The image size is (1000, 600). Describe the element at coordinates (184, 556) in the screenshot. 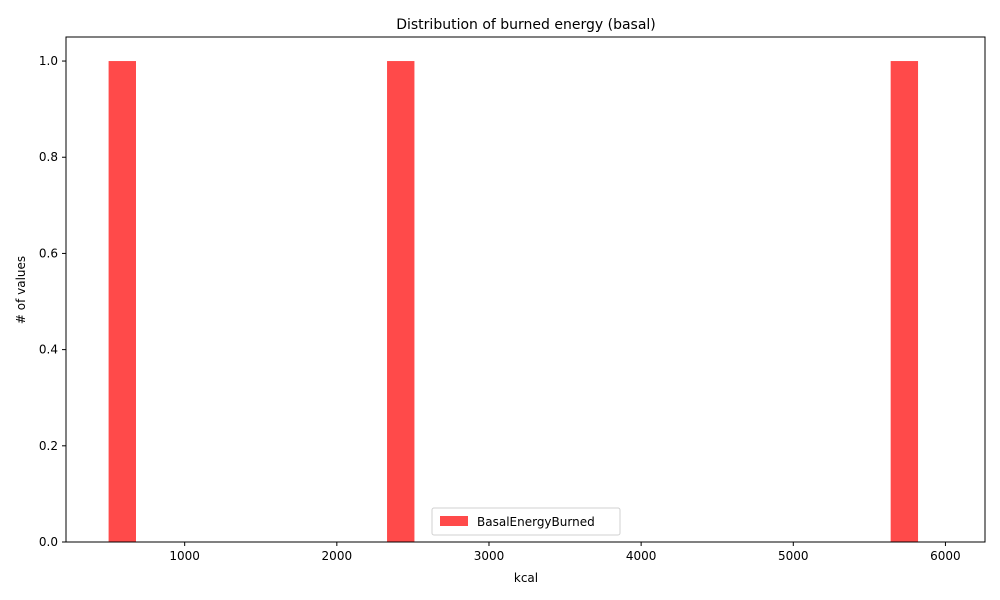

I see `x-tick-label: 1000` at that location.